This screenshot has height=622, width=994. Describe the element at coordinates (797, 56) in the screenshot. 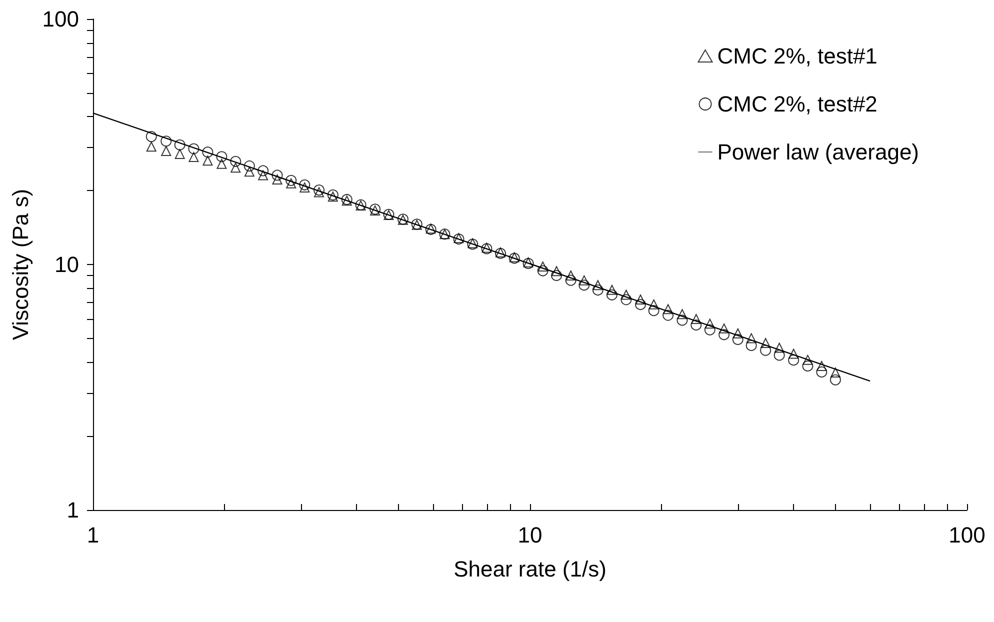

I see `legend-label: CMC 2%, test#1` at that location.